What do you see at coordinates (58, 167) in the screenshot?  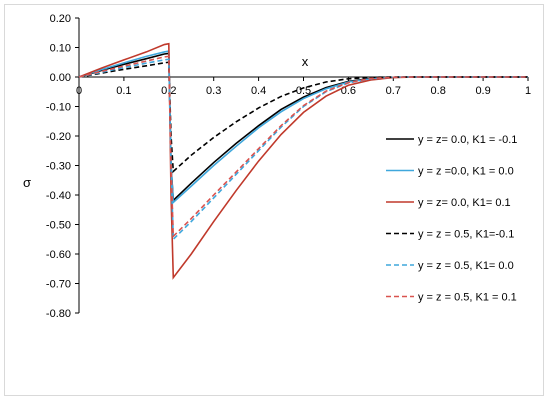 I see `y-tick-label: -0.30` at bounding box center [58, 167].